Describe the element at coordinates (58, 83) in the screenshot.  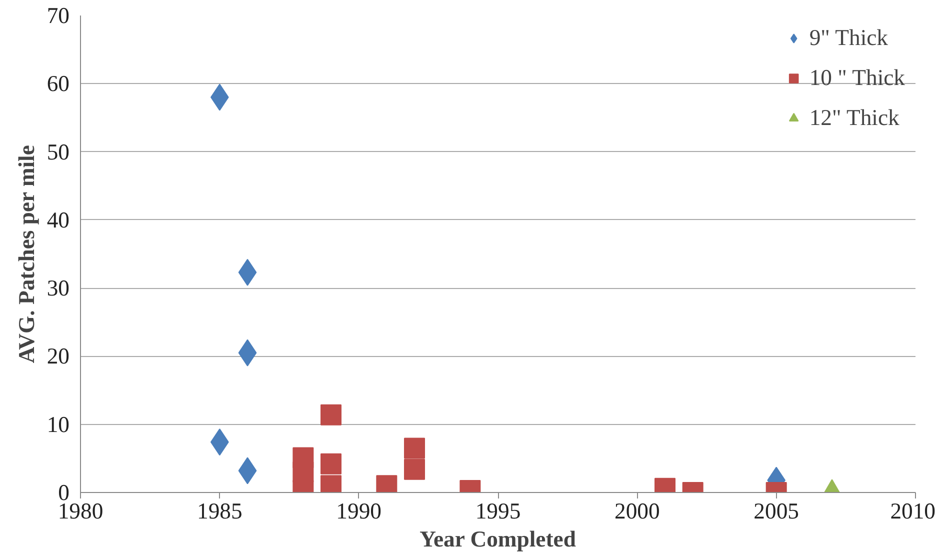
I see `y-tick-label: 60` at that location.